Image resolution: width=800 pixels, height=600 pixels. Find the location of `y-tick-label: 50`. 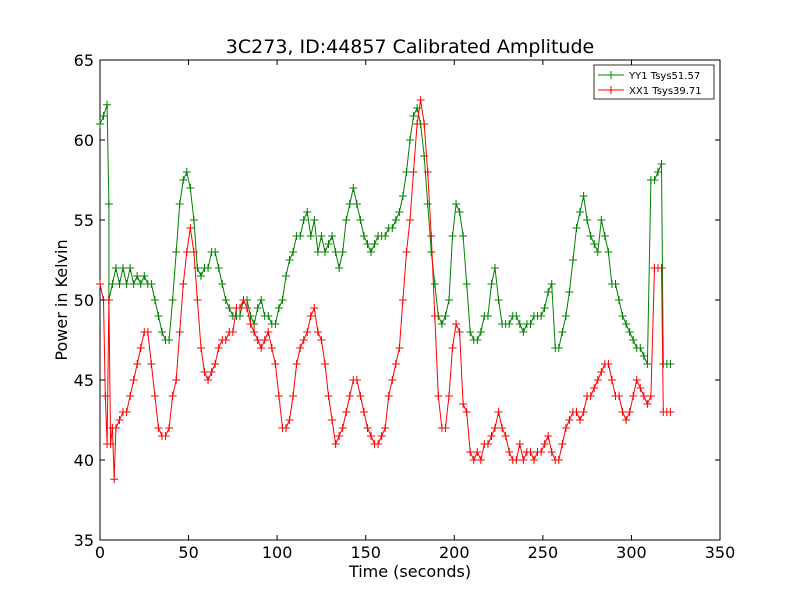

y-tick-label: 50 is located at coordinates (84, 300).